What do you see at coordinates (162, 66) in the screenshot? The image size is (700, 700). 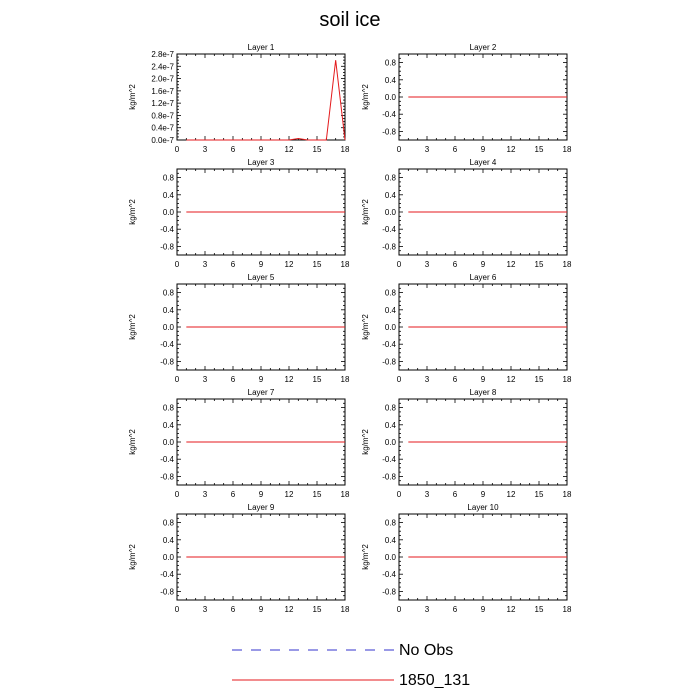 I see `y-tick-label: 2.4e-7` at bounding box center [162, 66].